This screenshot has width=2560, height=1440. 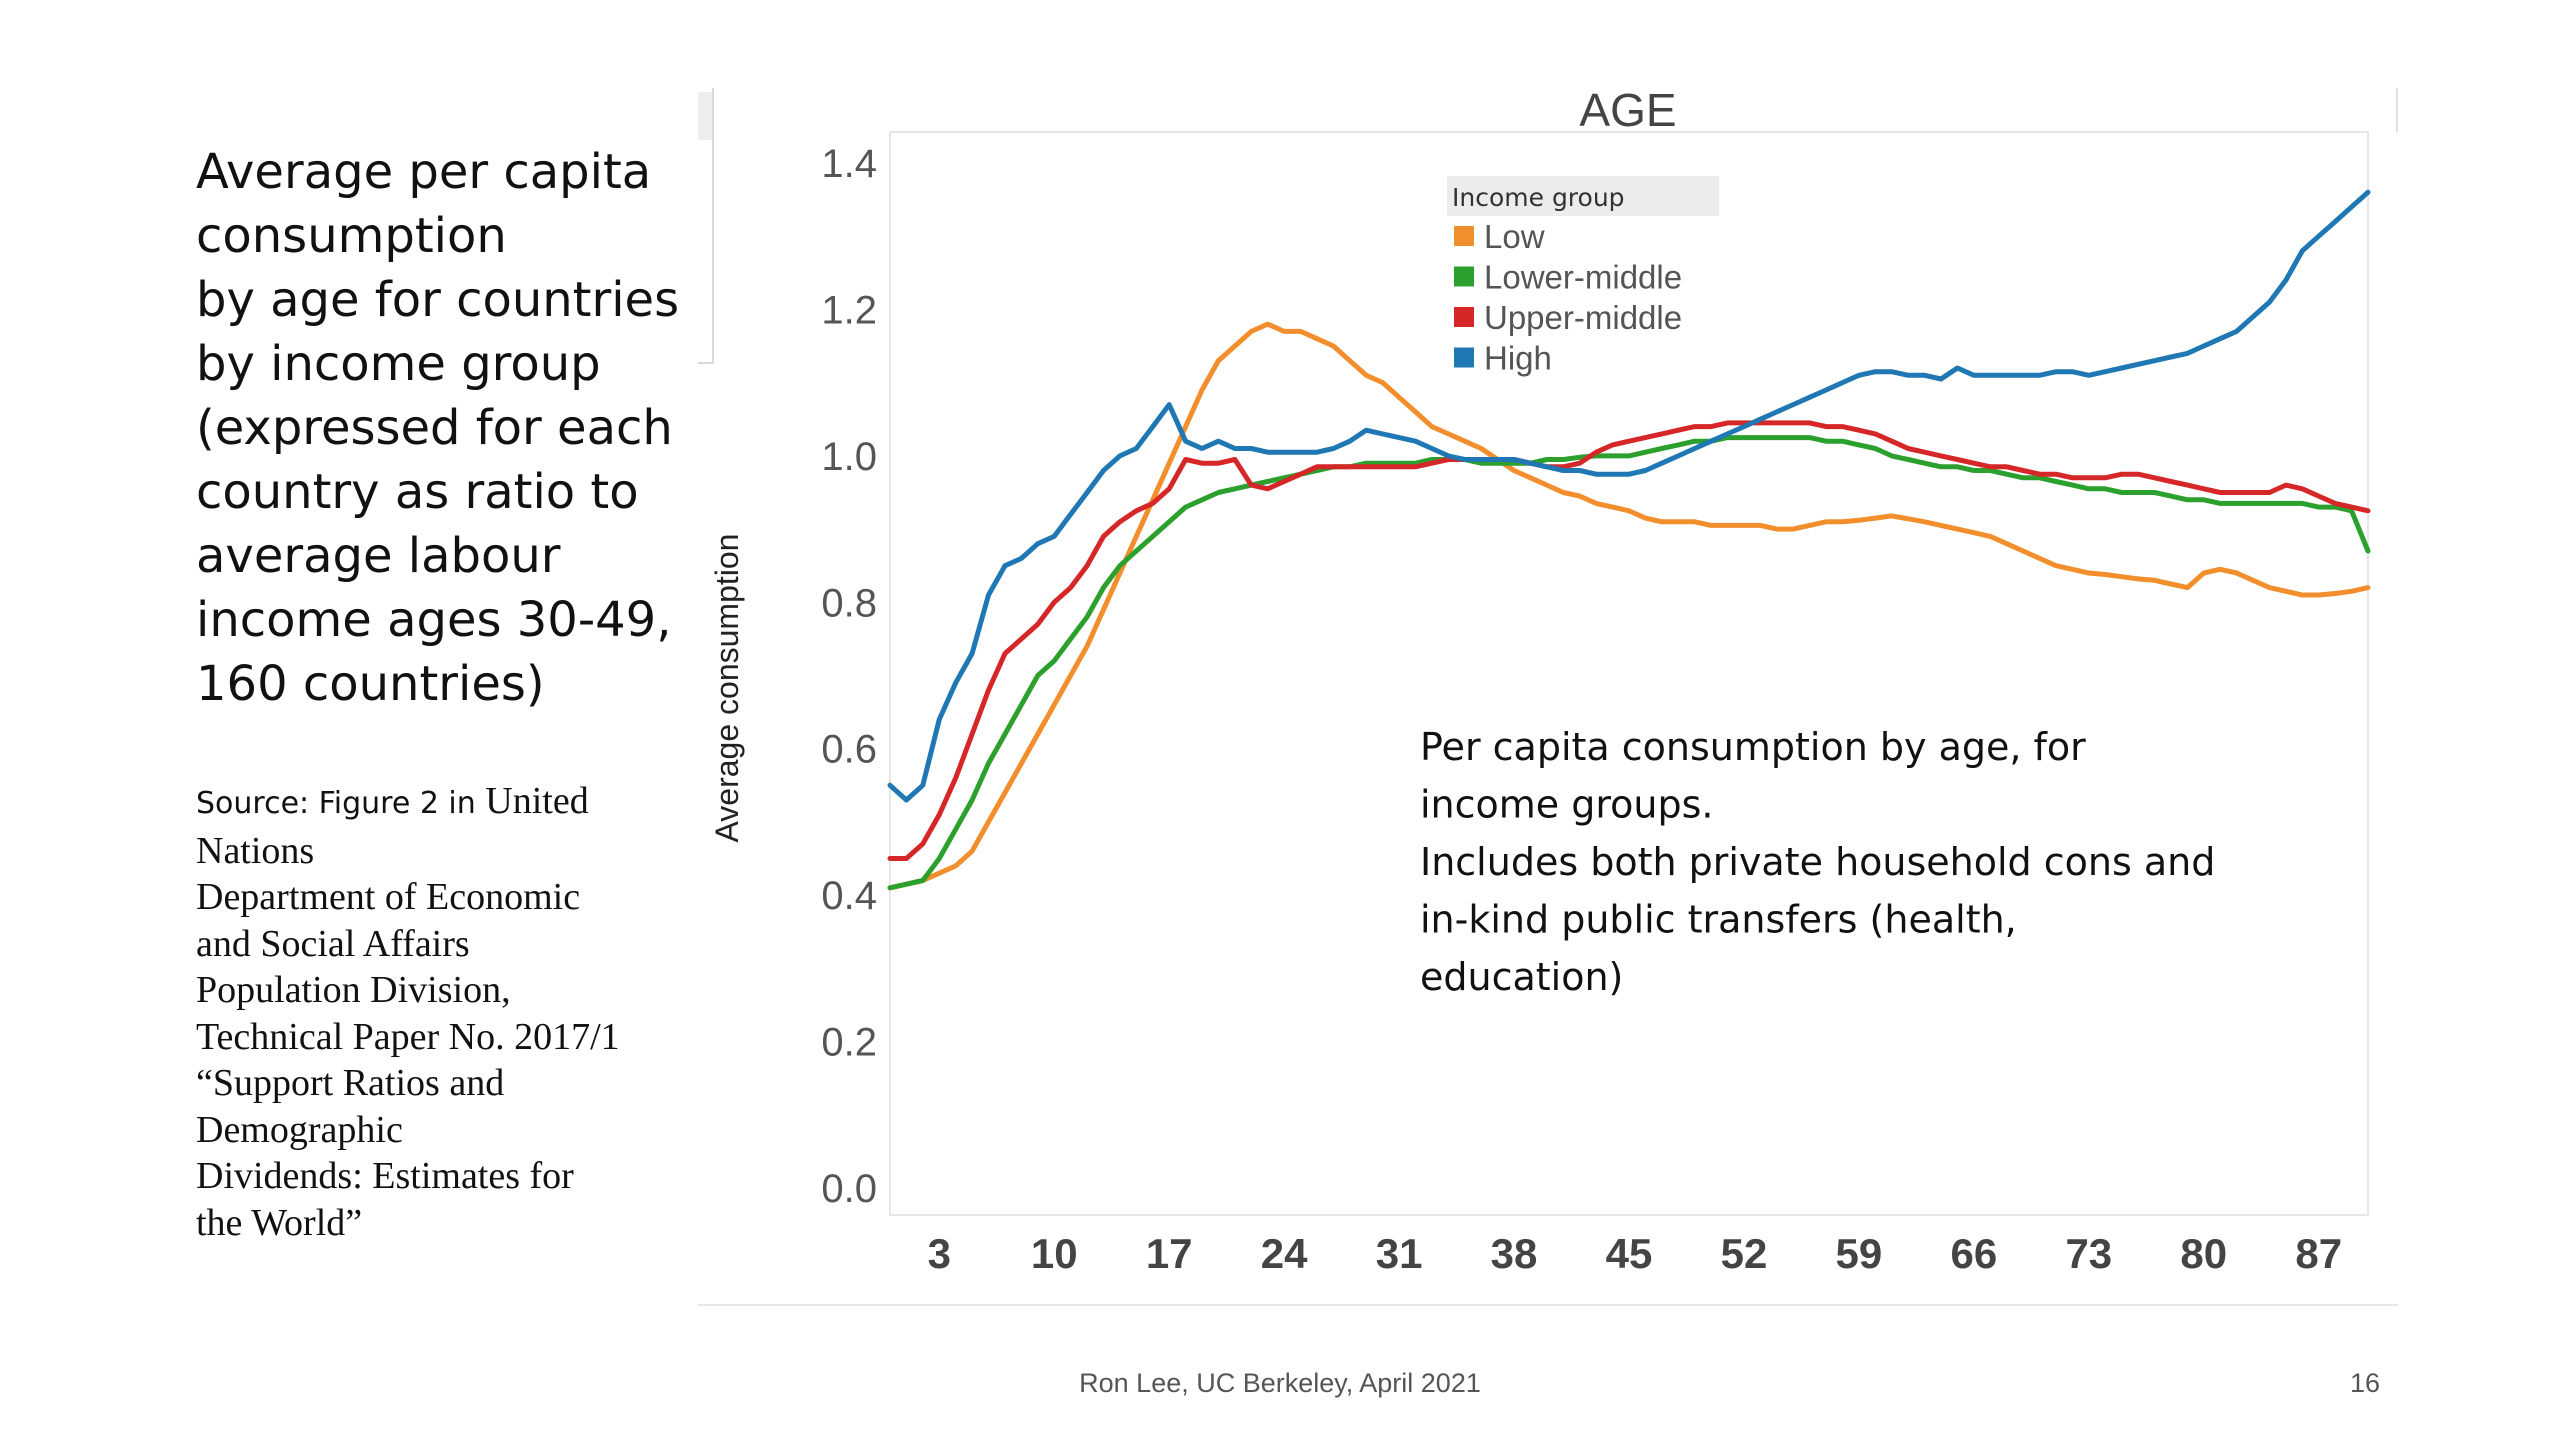 What do you see at coordinates (537, 801) in the screenshot?
I see `source-first-word: United` at bounding box center [537, 801].